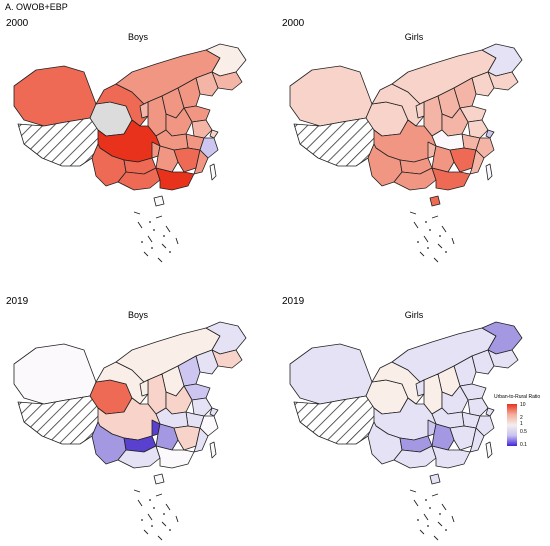 The width and height of the screenshot is (550, 546). I want to click on legend-tick: 1, so click(521, 424).